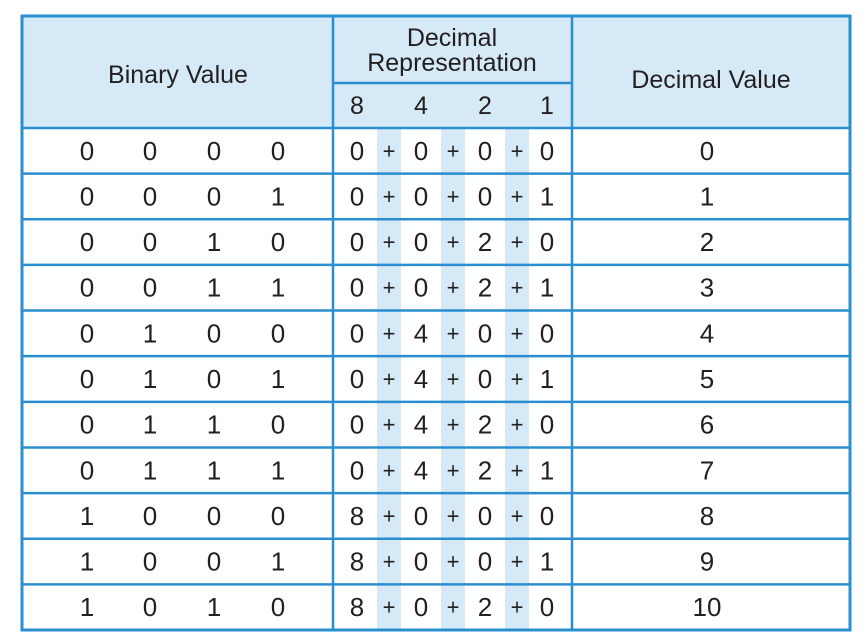 The image size is (866, 644). Describe the element at coordinates (707, 470) in the screenshot. I see `decimal-value: 7` at that location.